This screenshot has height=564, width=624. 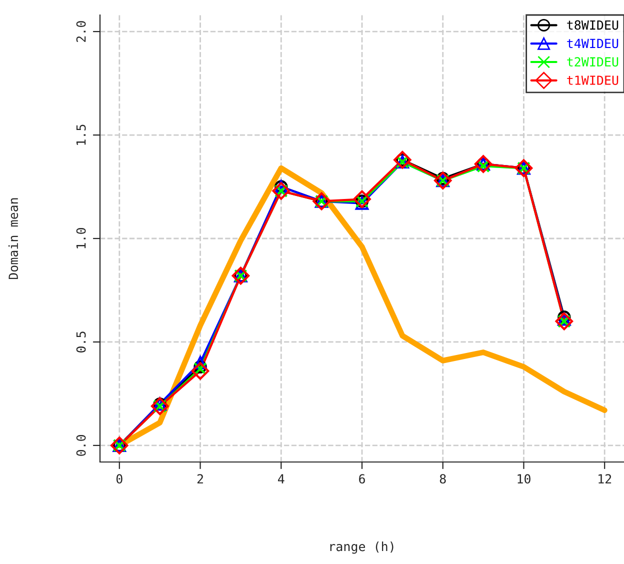 I want to click on y-tick-label: 0.0, so click(x=81, y=445).